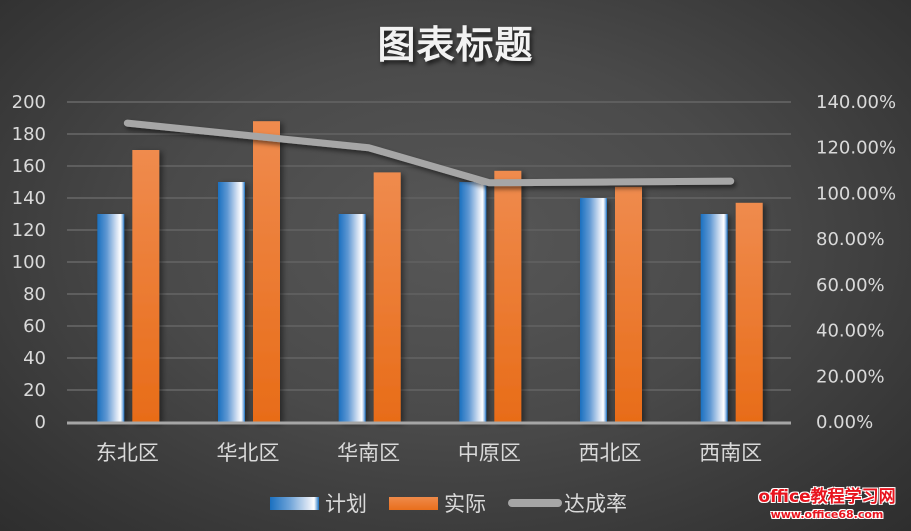 This screenshot has height=531, width=911. I want to click on x-tick-label: 西南区, so click(730, 453).